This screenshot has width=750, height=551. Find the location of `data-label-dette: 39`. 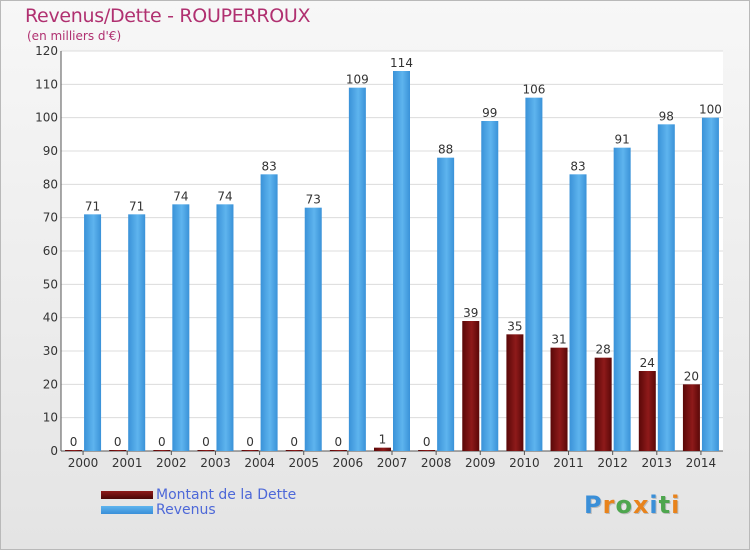

data-label-dette: 39 is located at coordinates (470, 313).